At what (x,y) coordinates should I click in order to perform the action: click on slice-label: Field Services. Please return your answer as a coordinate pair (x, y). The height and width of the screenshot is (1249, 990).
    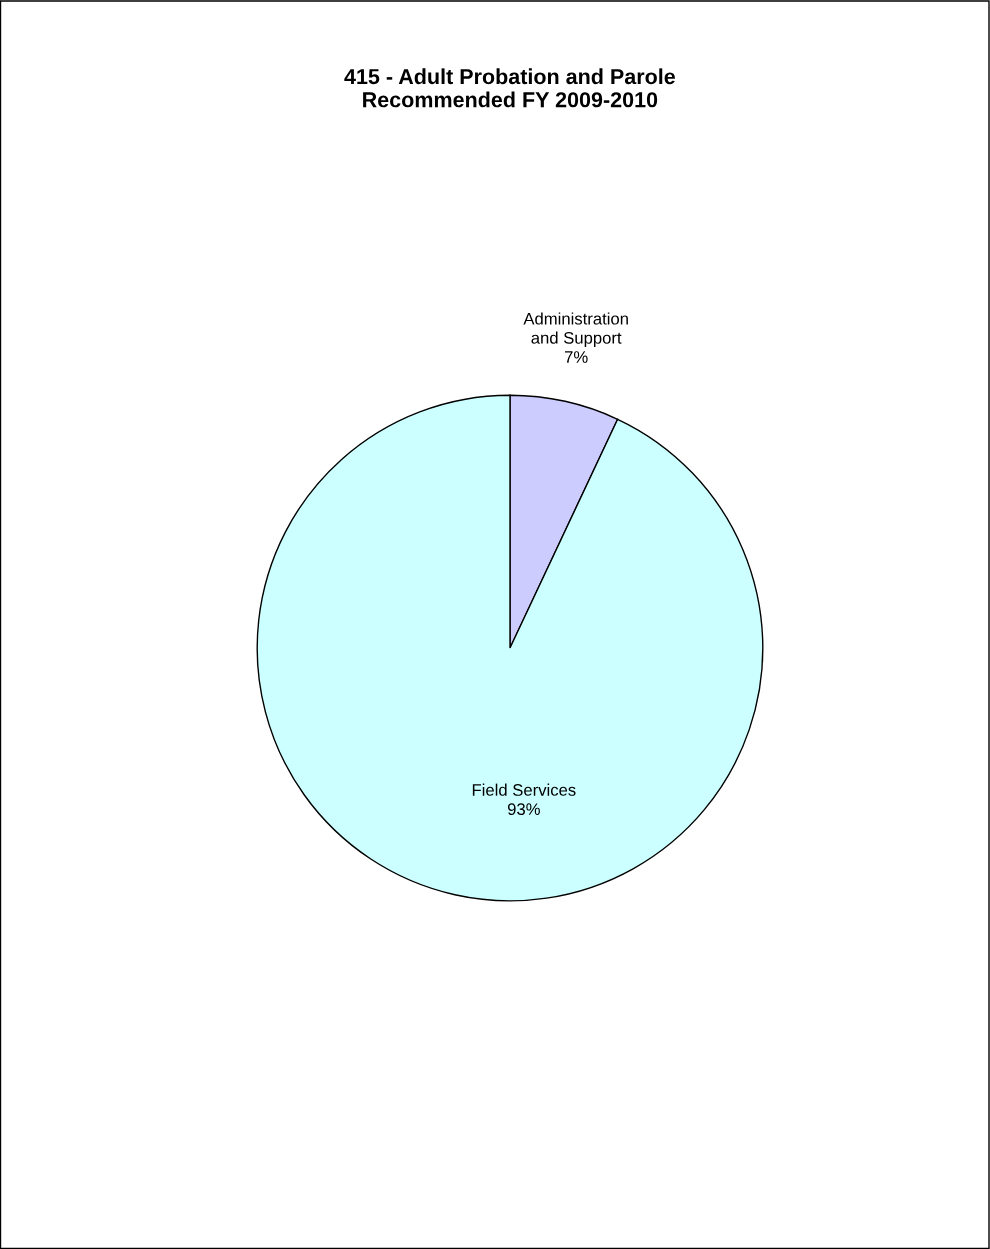
    Looking at the image, I should click on (524, 789).